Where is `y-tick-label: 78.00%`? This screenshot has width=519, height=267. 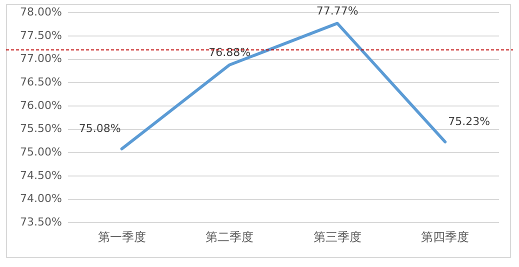 y-tick-label: 78.00% is located at coordinates (41, 11).